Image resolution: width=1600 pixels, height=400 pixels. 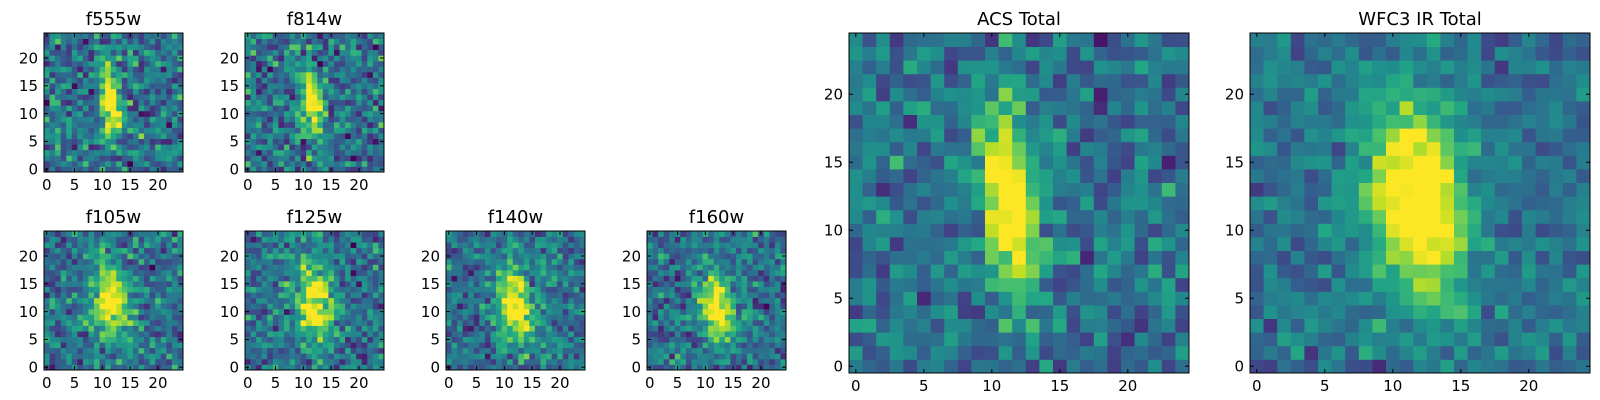 What do you see at coordinates (1127, 386) in the screenshot?
I see `x-tick-label: 20` at bounding box center [1127, 386].